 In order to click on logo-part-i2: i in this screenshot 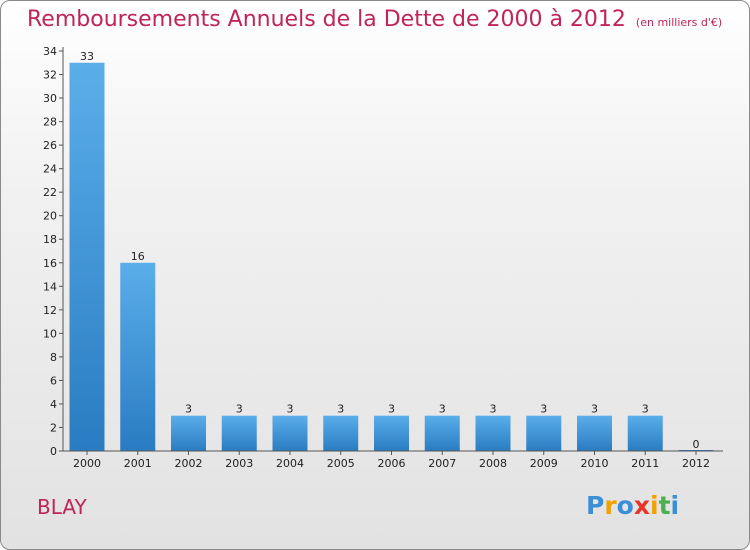, I will do `click(675, 505)`.